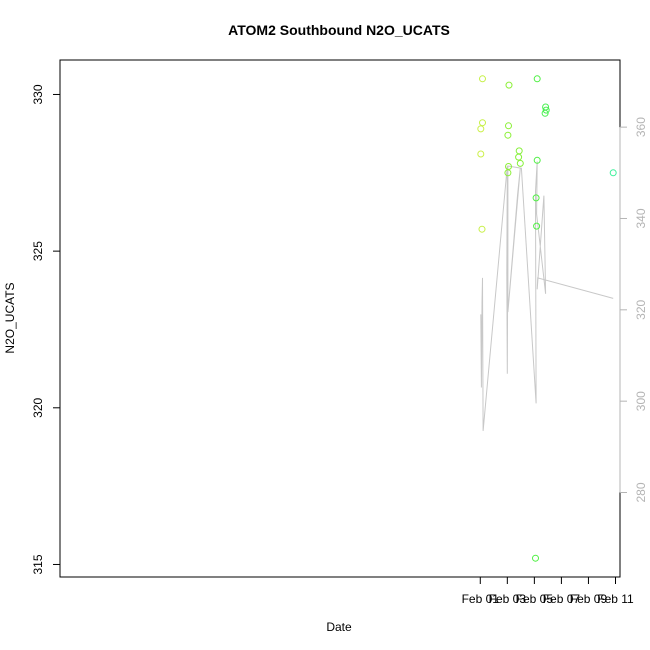 Image resolution: width=650 pixels, height=650 pixels. Describe the element at coordinates (641, 127) in the screenshot. I see `y2-tick-label: 360` at that location.